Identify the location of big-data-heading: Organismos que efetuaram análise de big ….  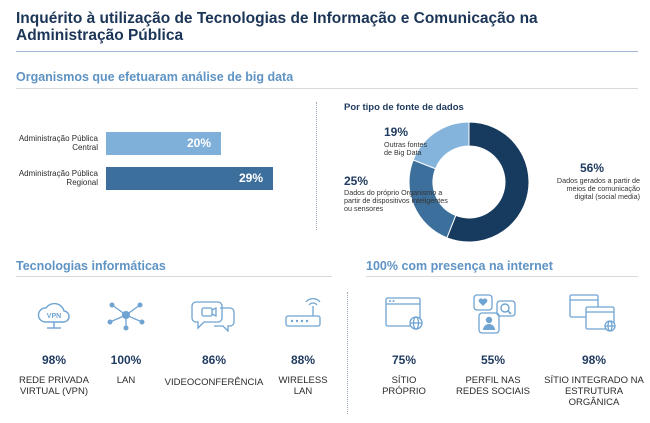
(155, 77).